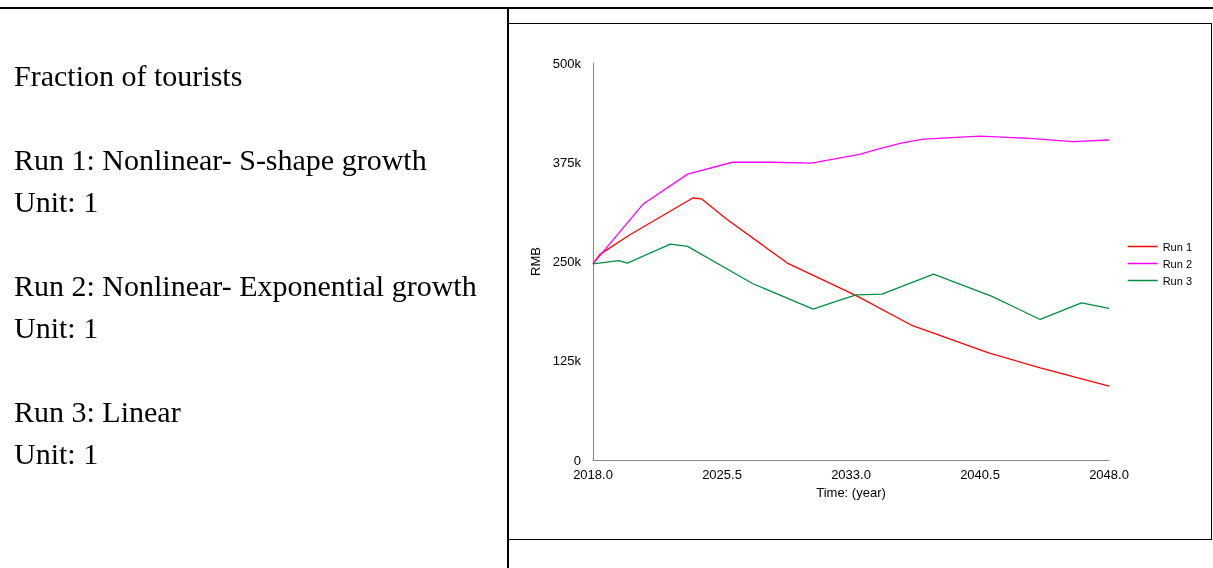  What do you see at coordinates (567, 63) in the screenshot?
I see `y-tick-label: 500k` at bounding box center [567, 63].